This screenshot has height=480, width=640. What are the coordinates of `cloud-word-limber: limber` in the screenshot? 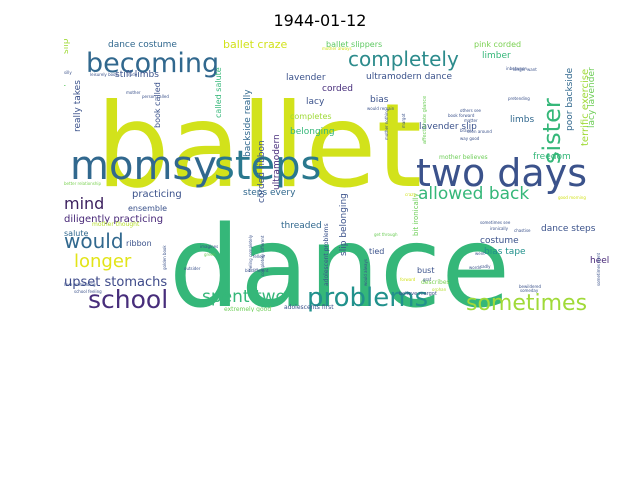 It's located at (496, 56).